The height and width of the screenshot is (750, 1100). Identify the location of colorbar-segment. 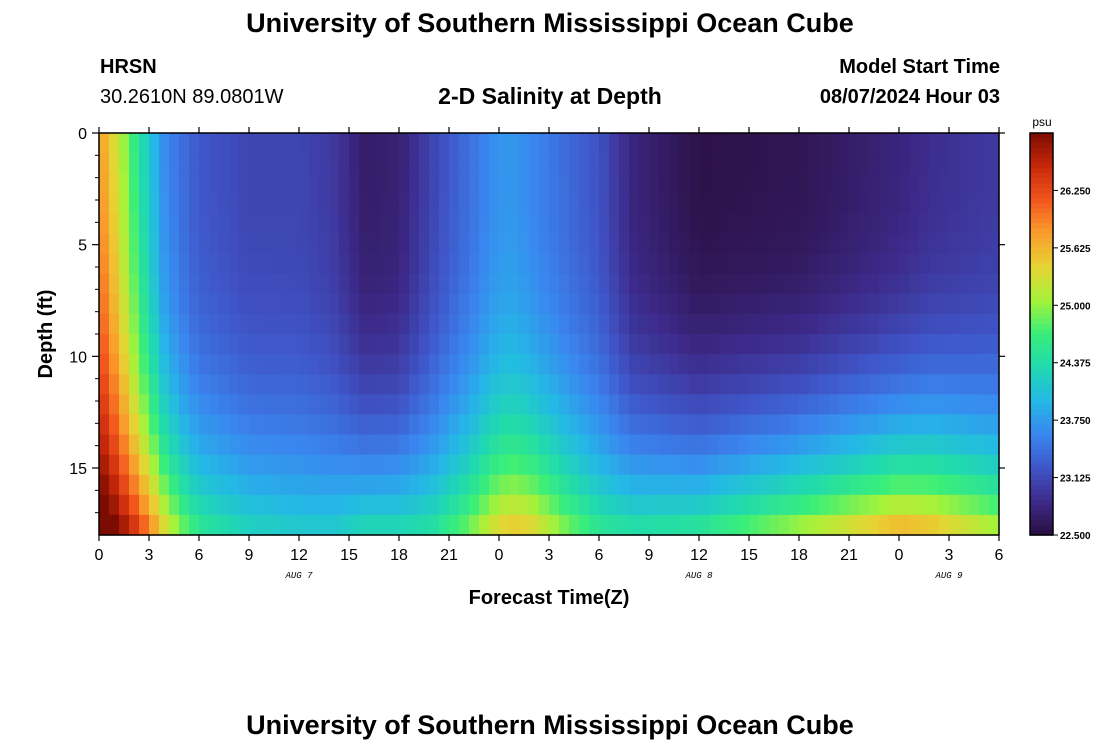
(1041, 512).